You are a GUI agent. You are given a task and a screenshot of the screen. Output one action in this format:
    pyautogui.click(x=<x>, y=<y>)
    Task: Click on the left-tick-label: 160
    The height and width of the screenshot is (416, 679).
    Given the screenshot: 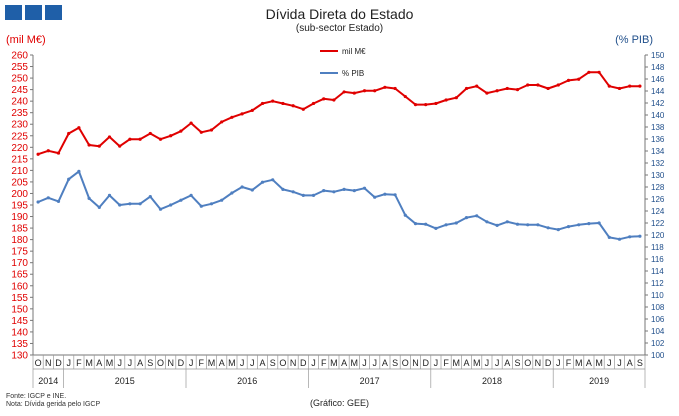 What is the action you would take?
    pyautogui.click(x=19, y=286)
    